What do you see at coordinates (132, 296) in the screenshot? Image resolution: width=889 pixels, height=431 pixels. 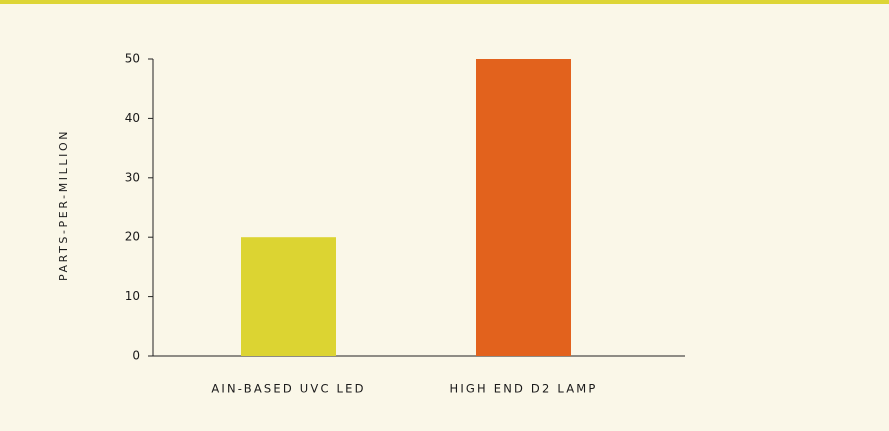 I see `y-tick-label: 10` at bounding box center [132, 296].